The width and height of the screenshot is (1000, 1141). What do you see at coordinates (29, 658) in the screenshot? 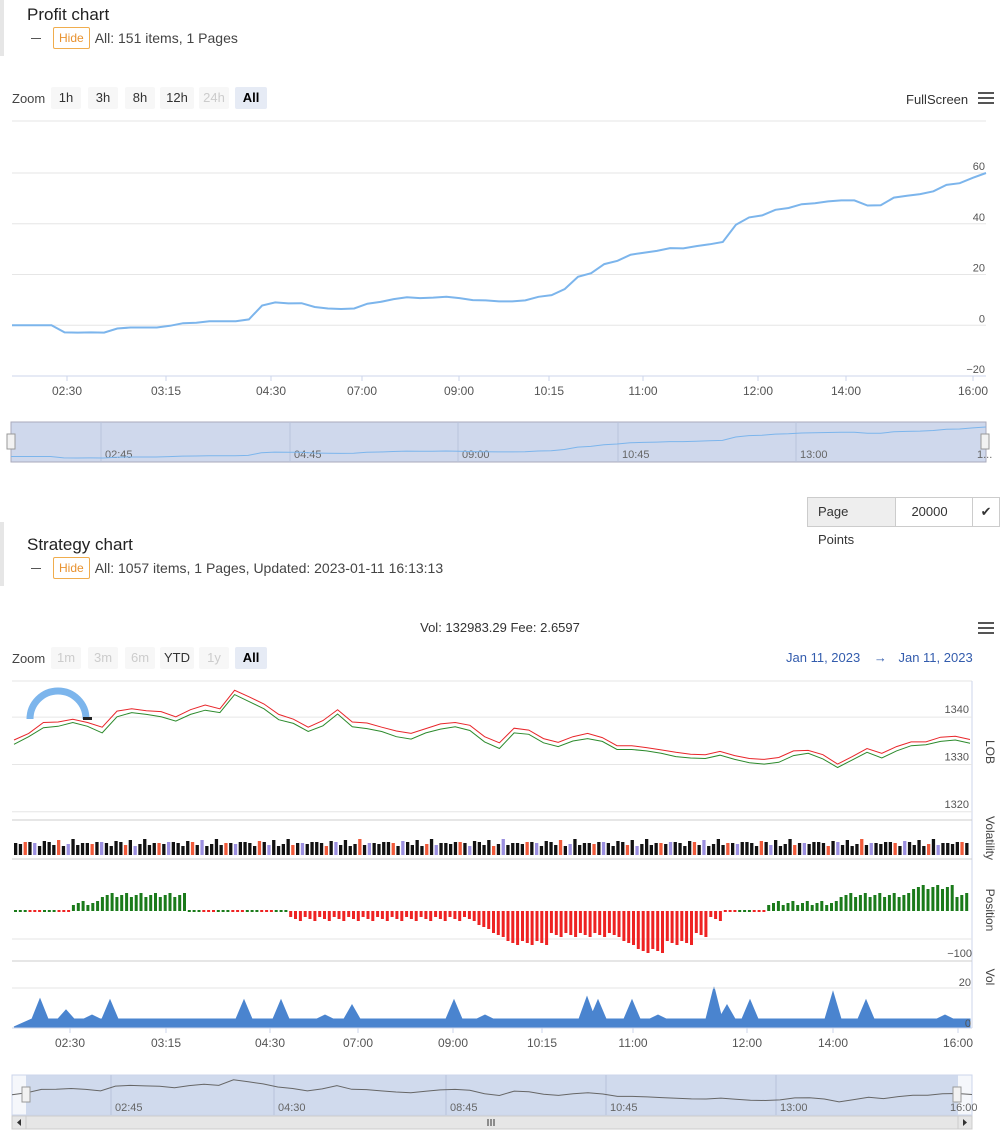
I see `strategy-zoom-label: Zoom` at bounding box center [29, 658].